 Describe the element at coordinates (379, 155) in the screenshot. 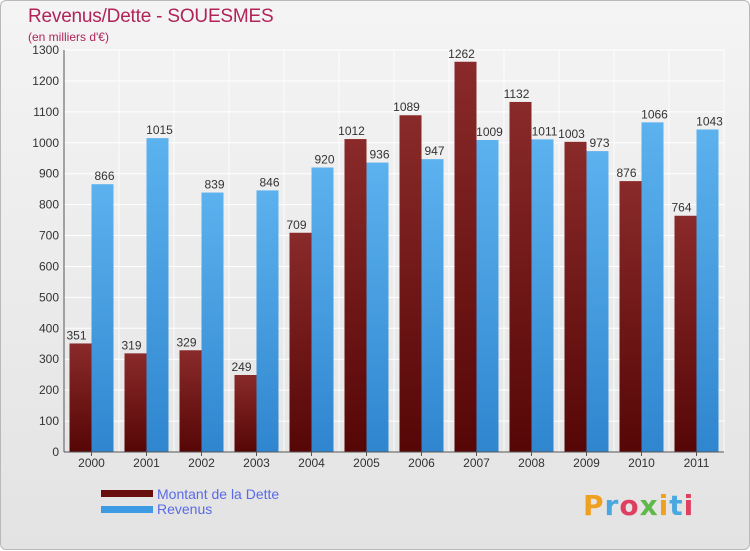

I see `data-label: 936` at that location.